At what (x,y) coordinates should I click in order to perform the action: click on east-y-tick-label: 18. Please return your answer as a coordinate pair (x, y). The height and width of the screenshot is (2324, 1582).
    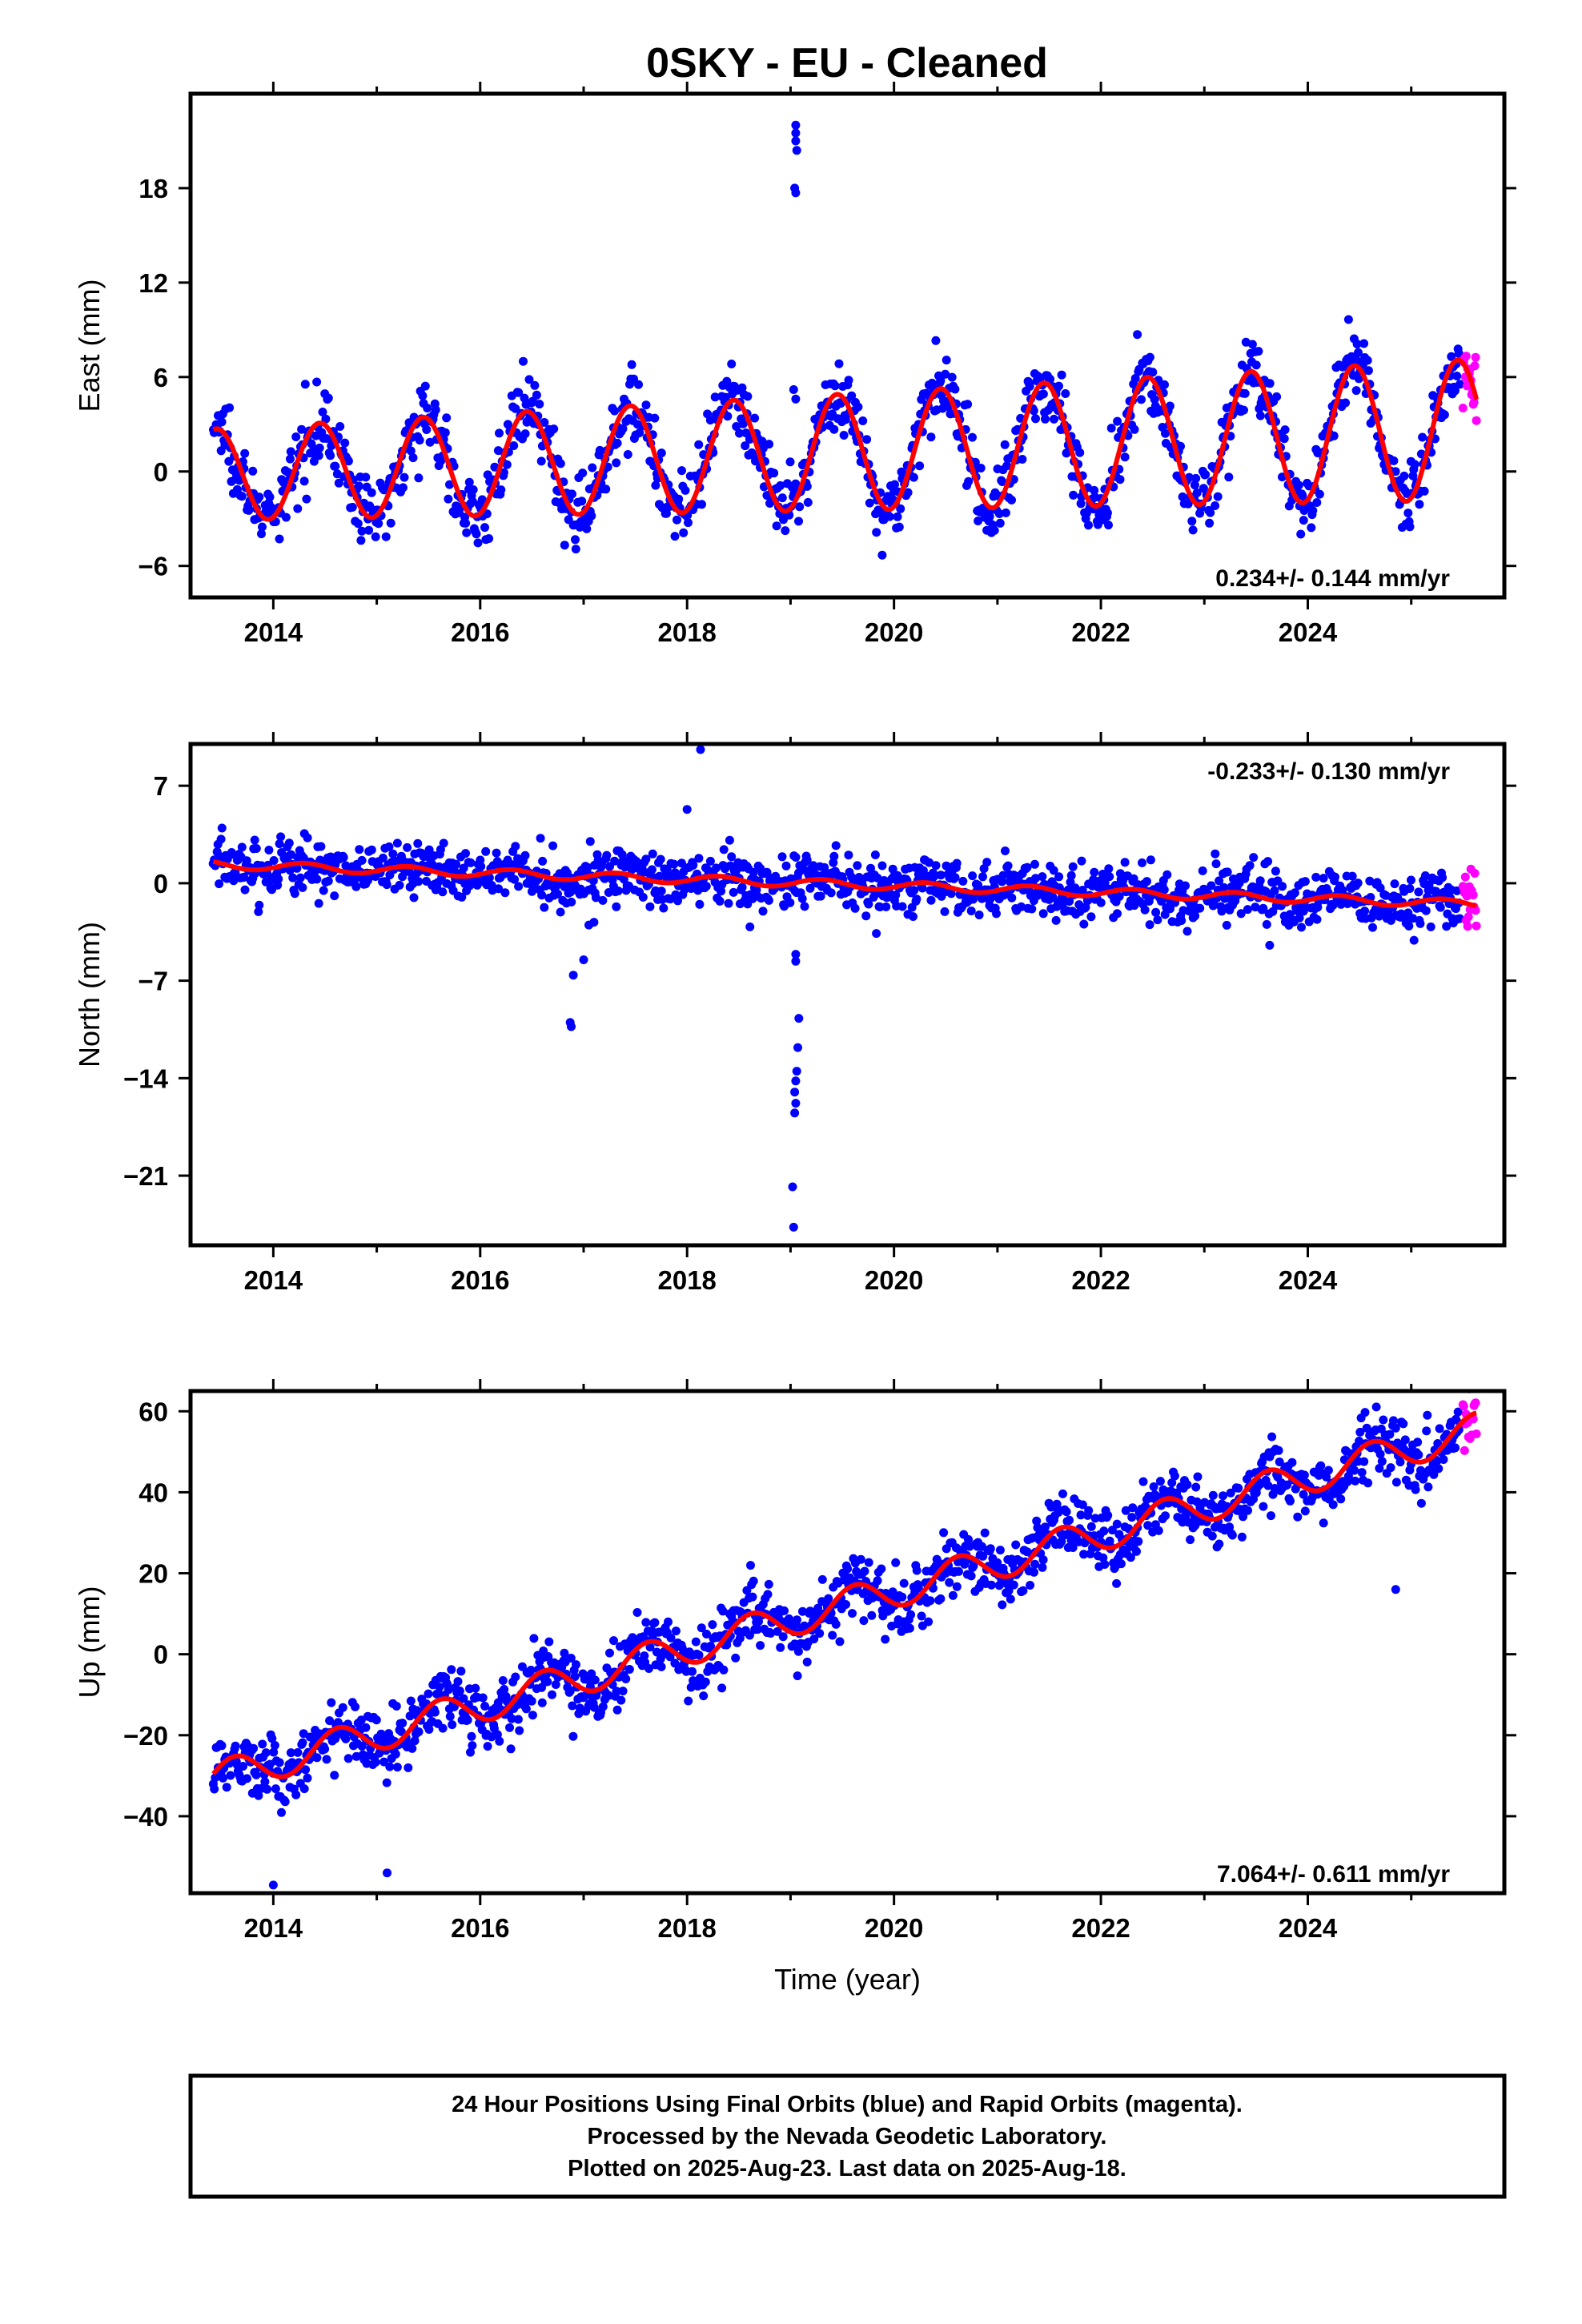
    Looking at the image, I should click on (154, 188).